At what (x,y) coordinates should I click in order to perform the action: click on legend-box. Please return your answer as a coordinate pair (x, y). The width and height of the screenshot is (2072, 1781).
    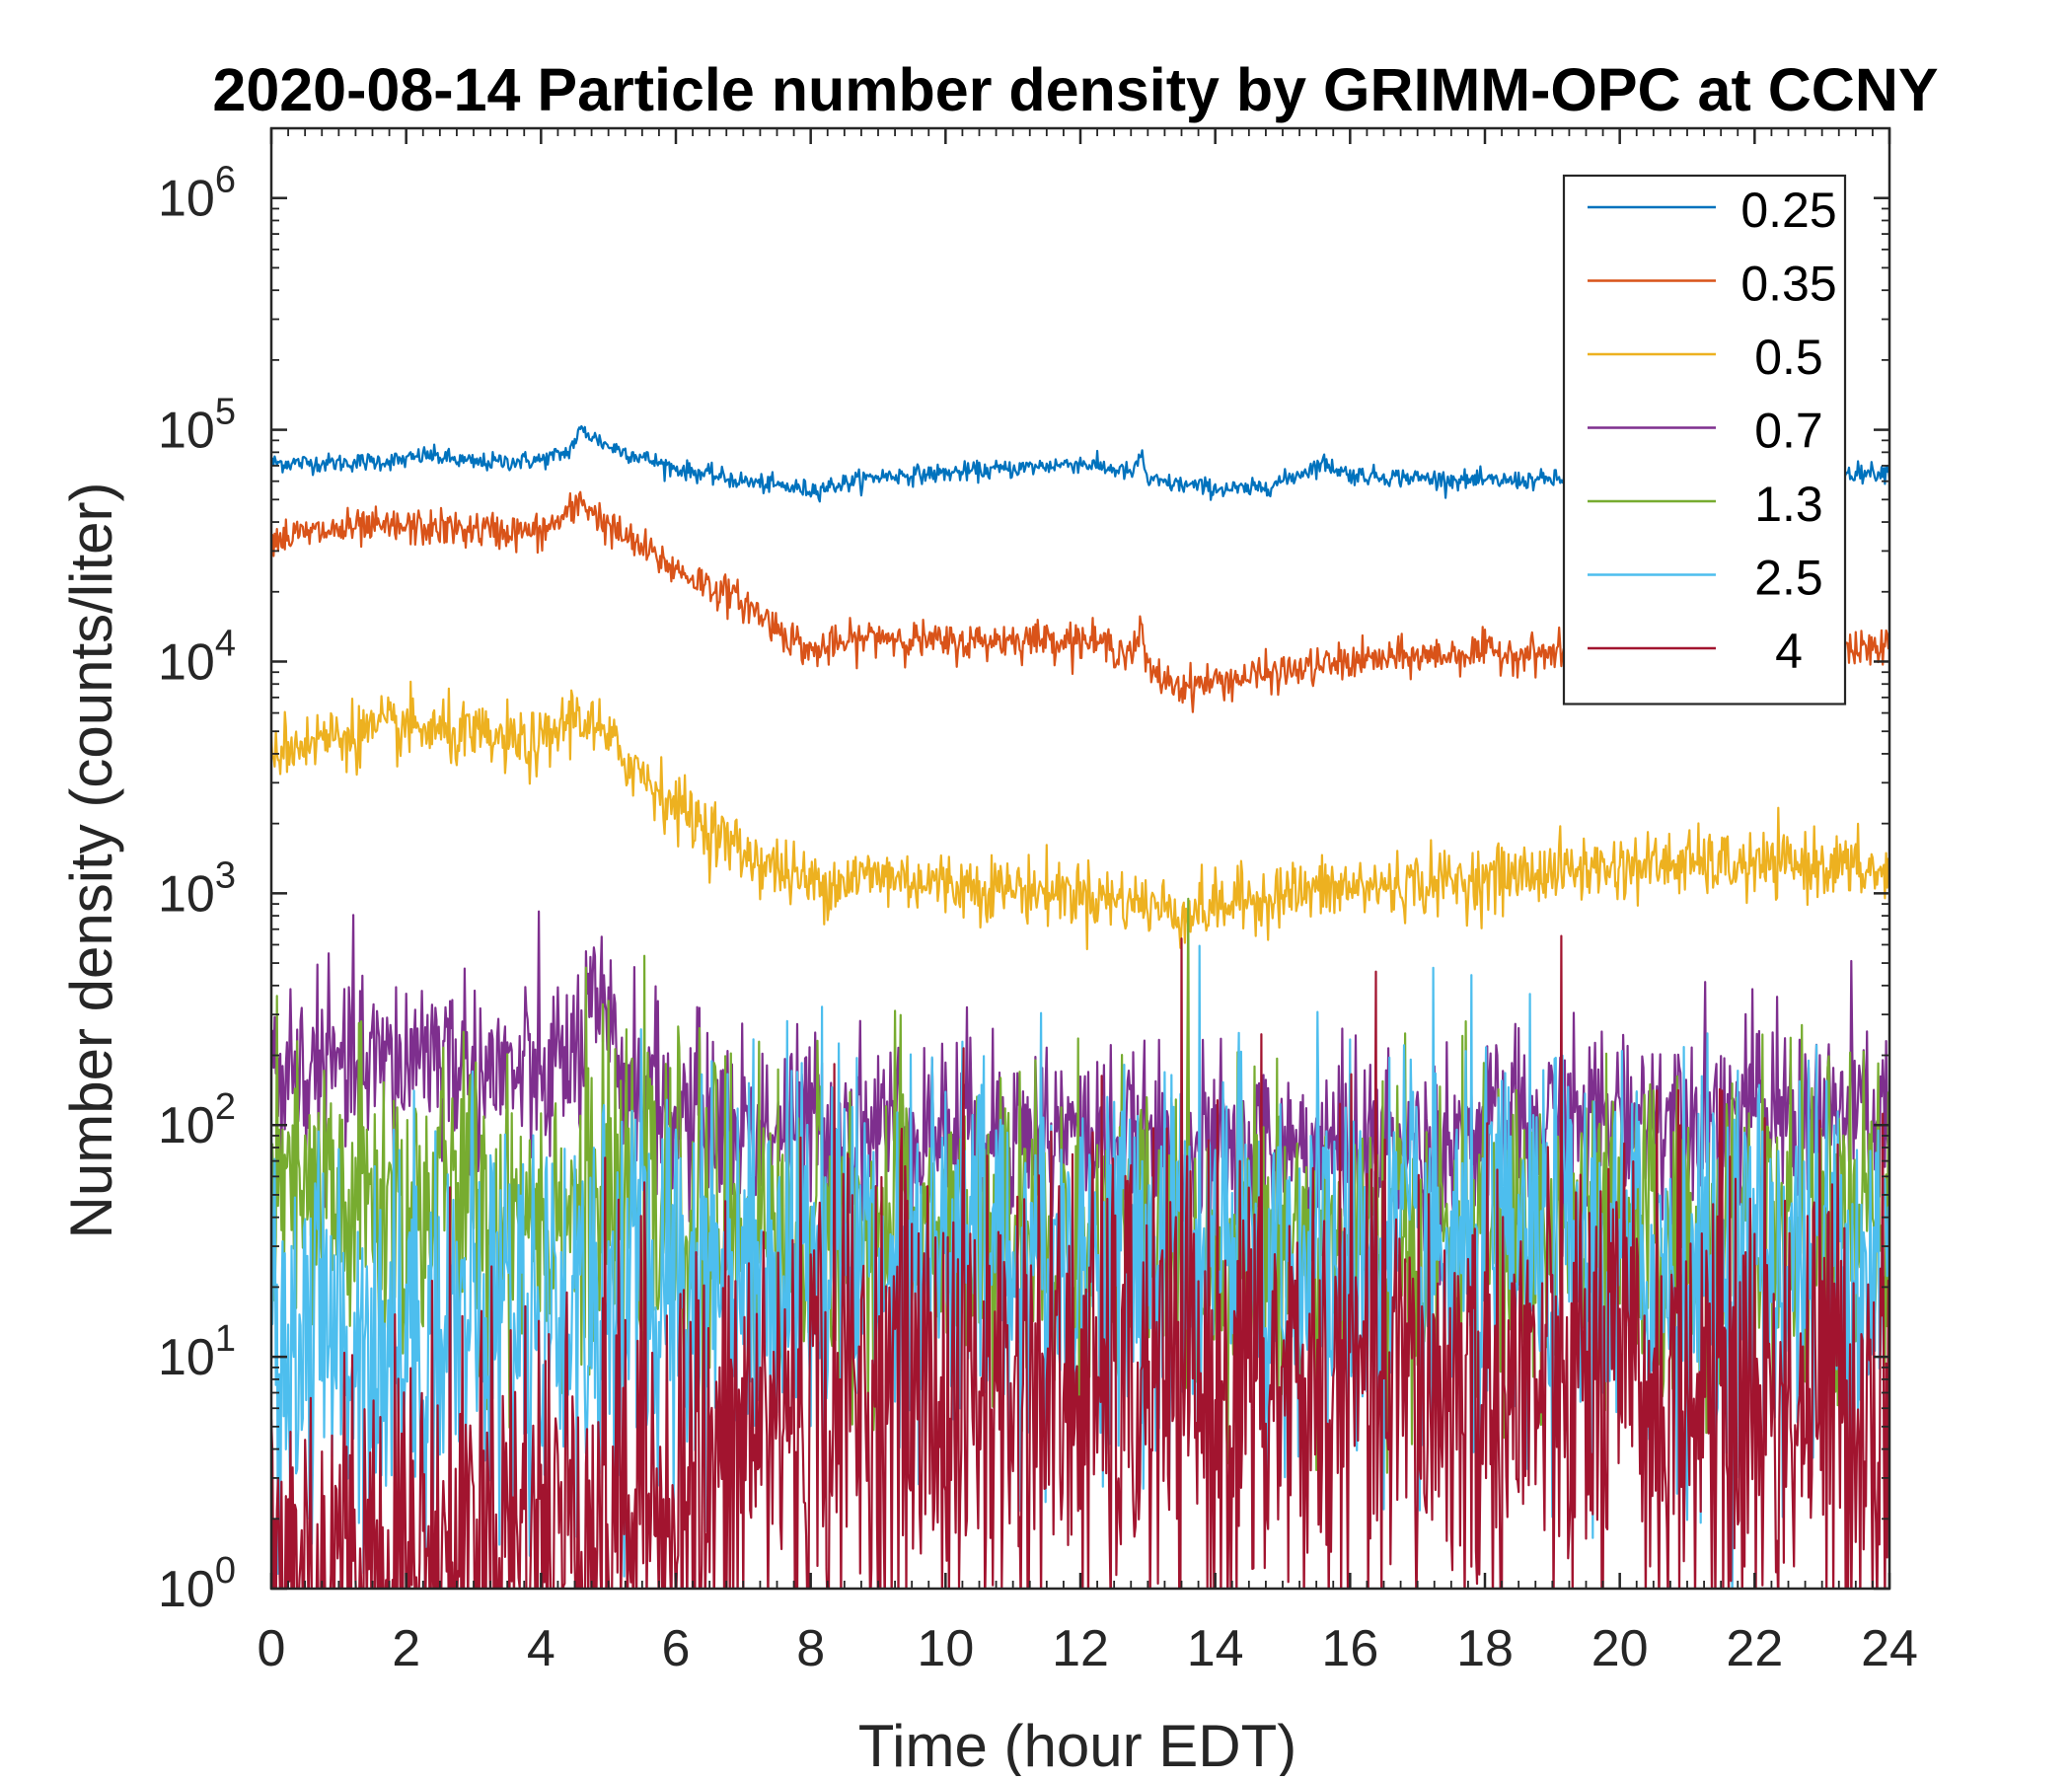
    Looking at the image, I should click on (1705, 439).